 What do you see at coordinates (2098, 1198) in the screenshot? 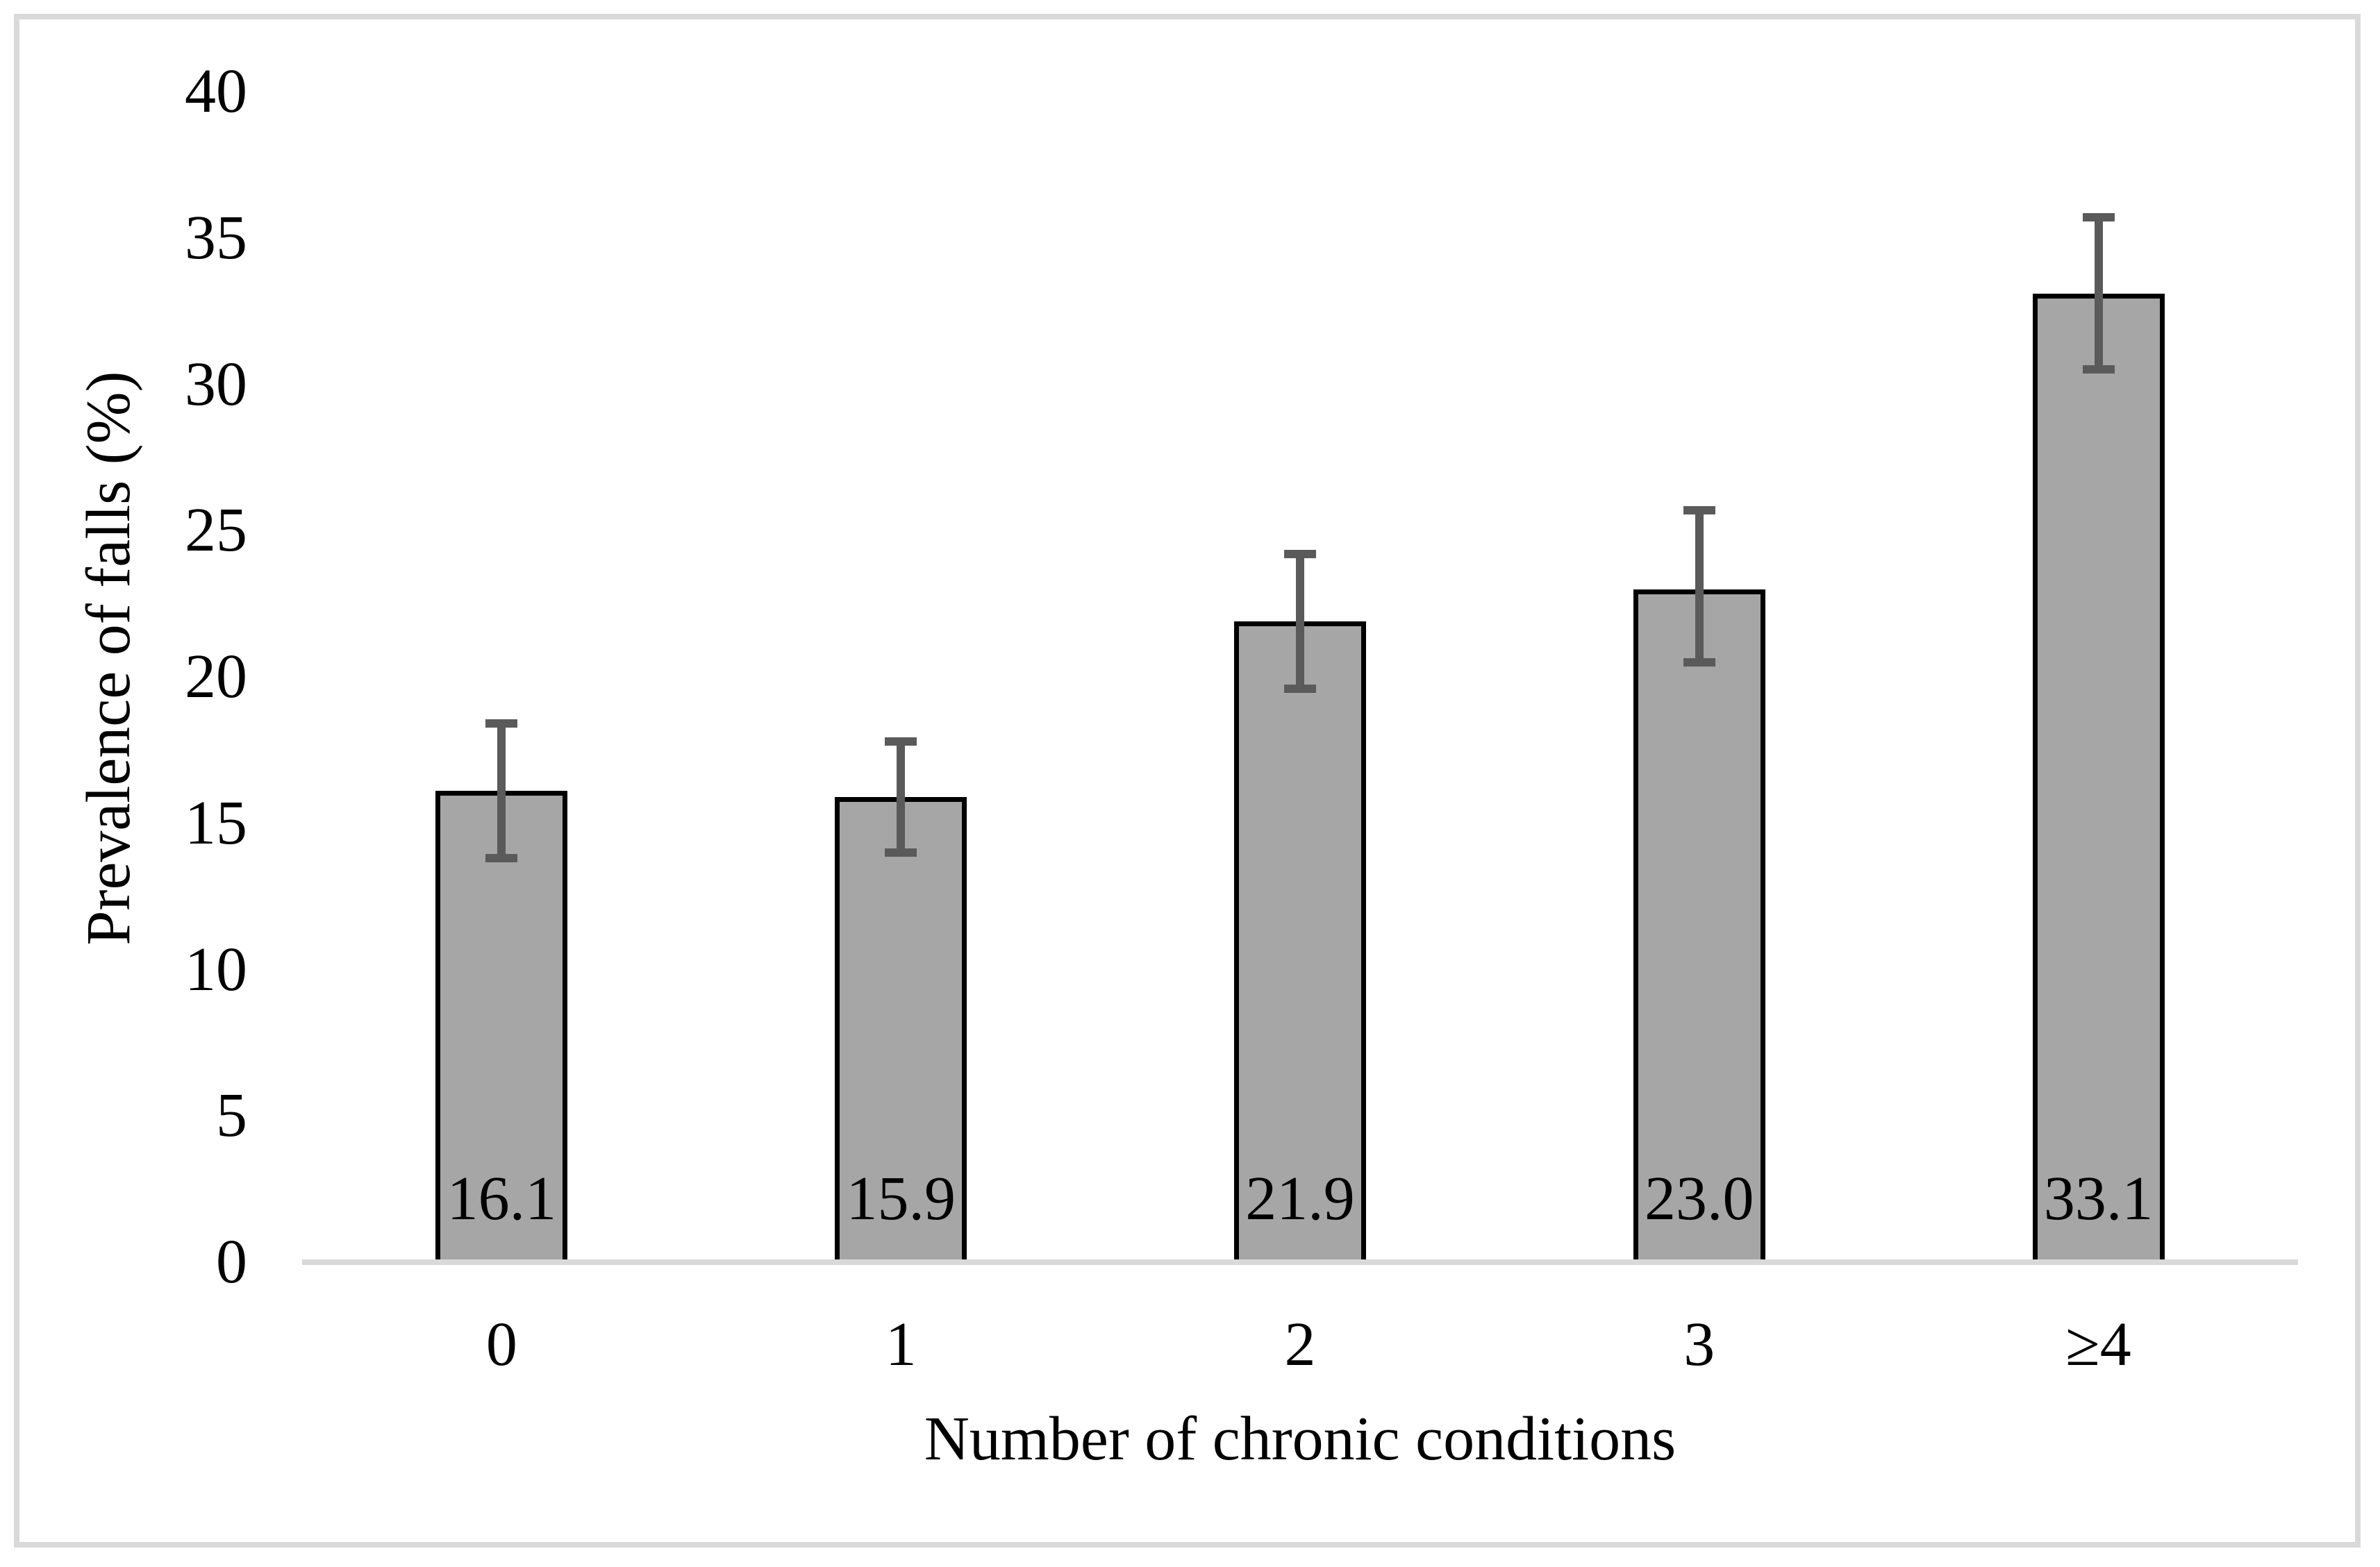
I see `bar-value-label: 33.1` at bounding box center [2098, 1198].